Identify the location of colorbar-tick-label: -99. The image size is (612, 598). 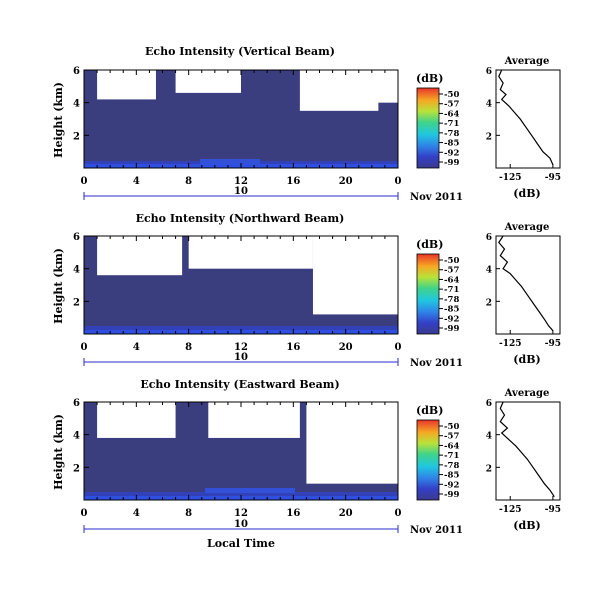
(451, 495).